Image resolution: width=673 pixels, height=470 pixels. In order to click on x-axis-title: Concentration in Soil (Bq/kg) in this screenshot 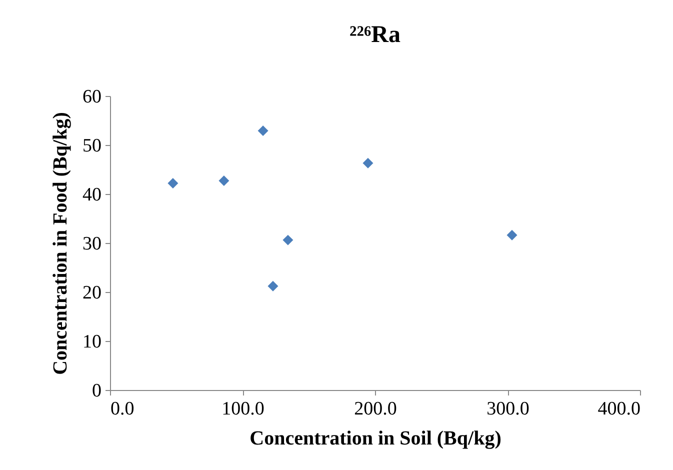, I will do `click(376, 439)`.